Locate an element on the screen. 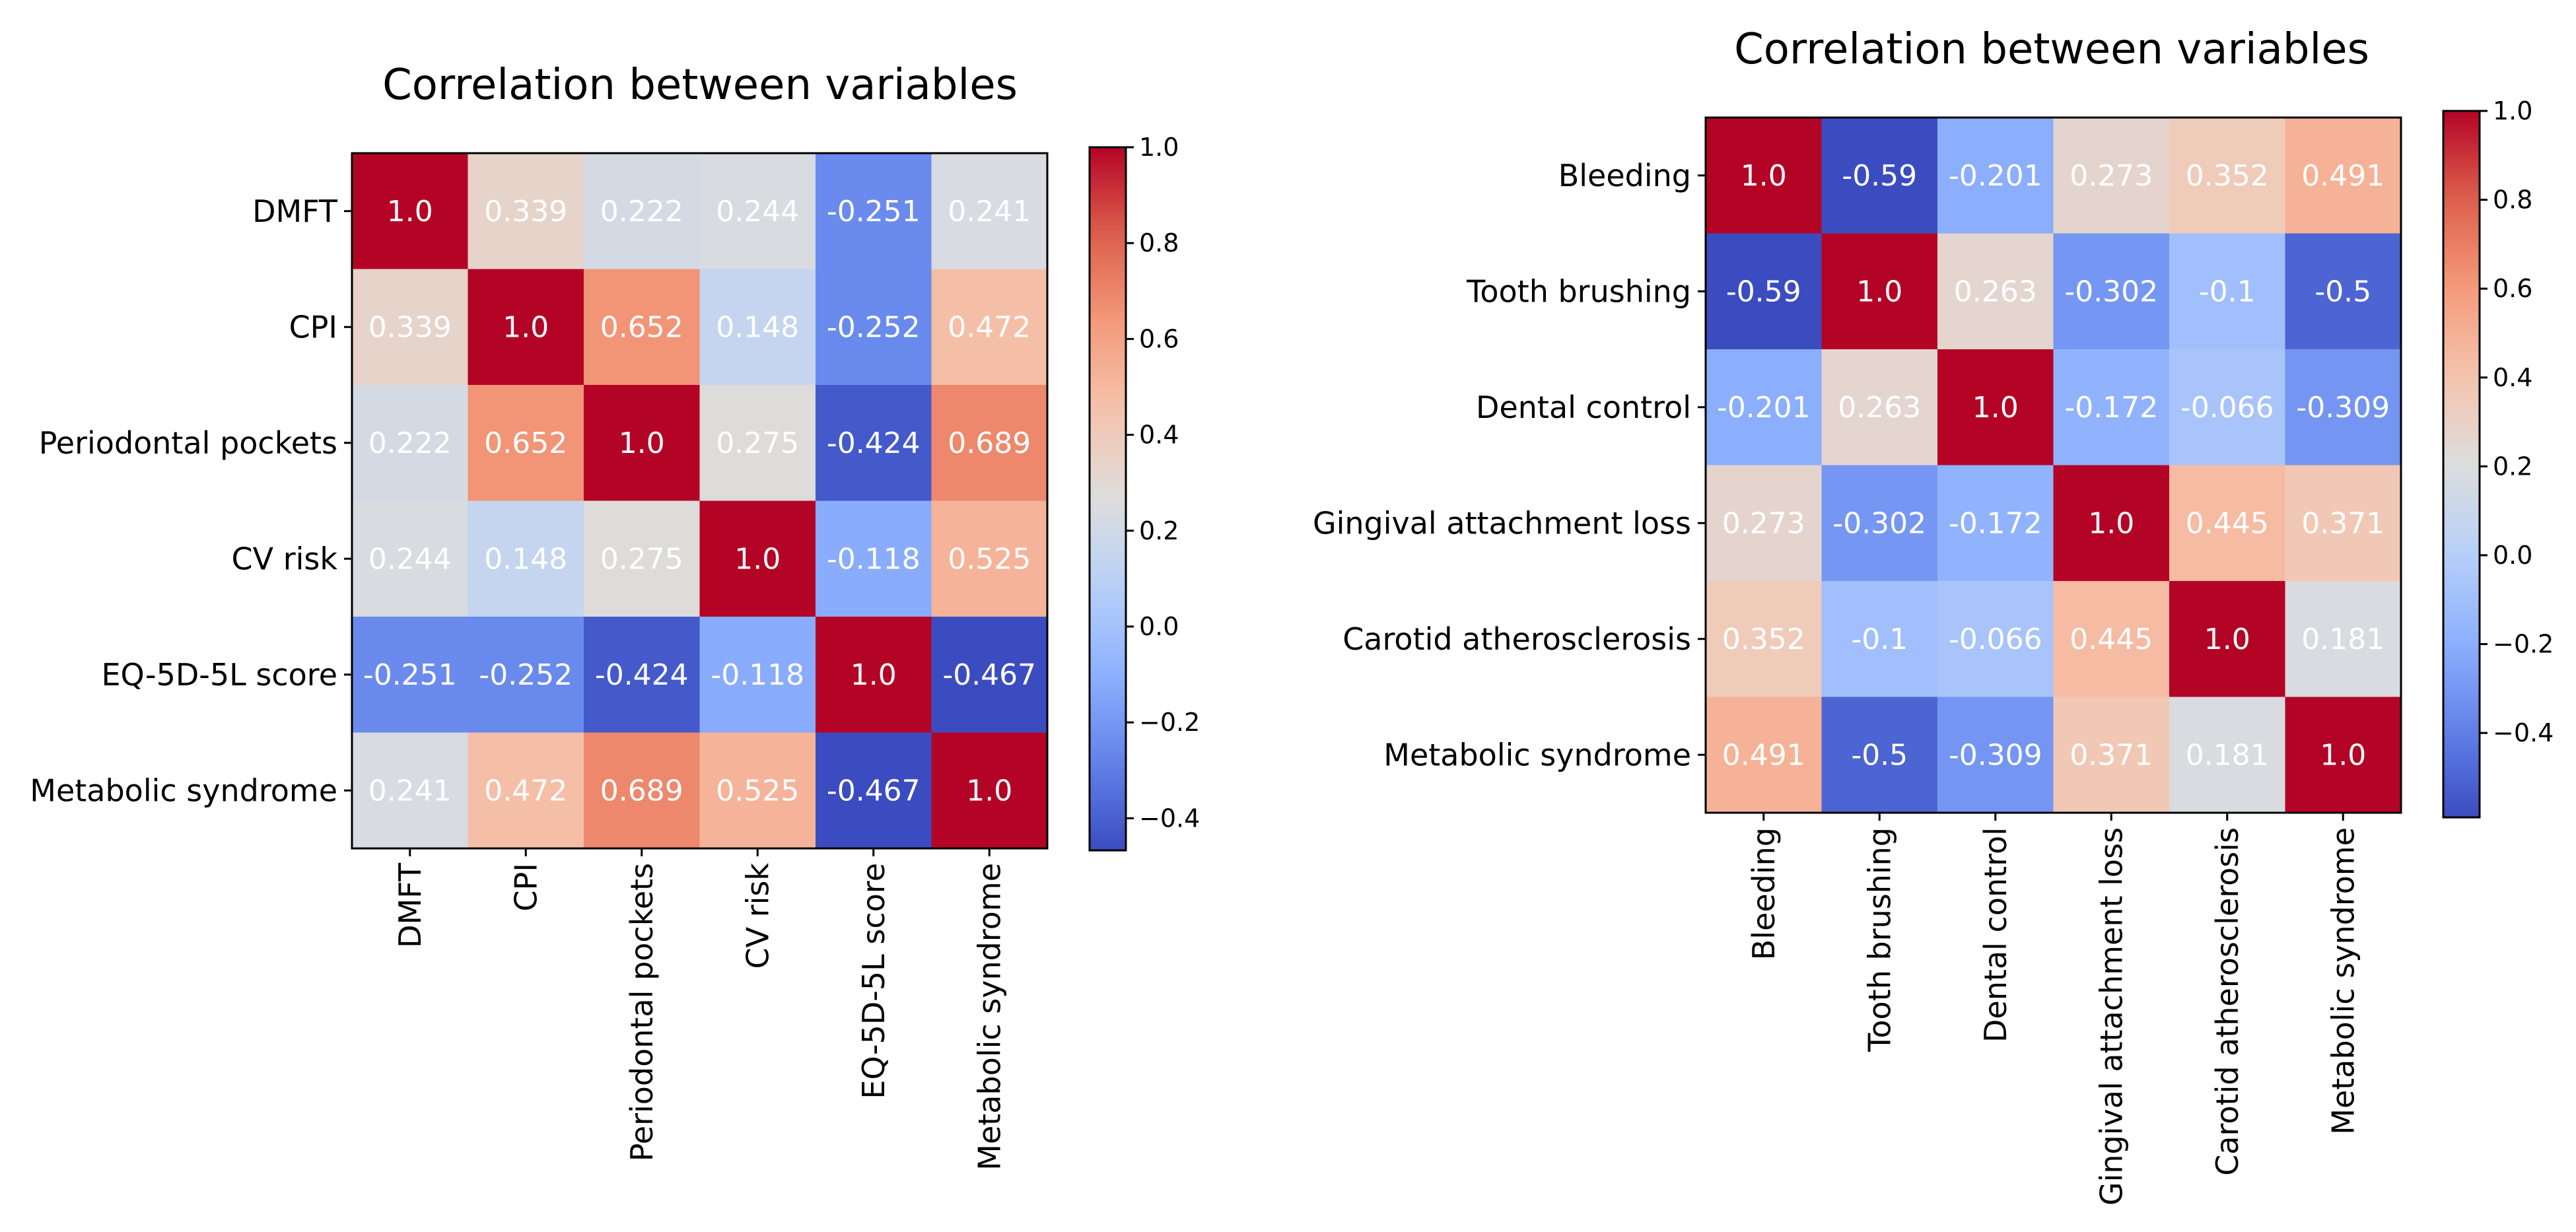  x-tick-label: Dental control is located at coordinates (1996, 935).